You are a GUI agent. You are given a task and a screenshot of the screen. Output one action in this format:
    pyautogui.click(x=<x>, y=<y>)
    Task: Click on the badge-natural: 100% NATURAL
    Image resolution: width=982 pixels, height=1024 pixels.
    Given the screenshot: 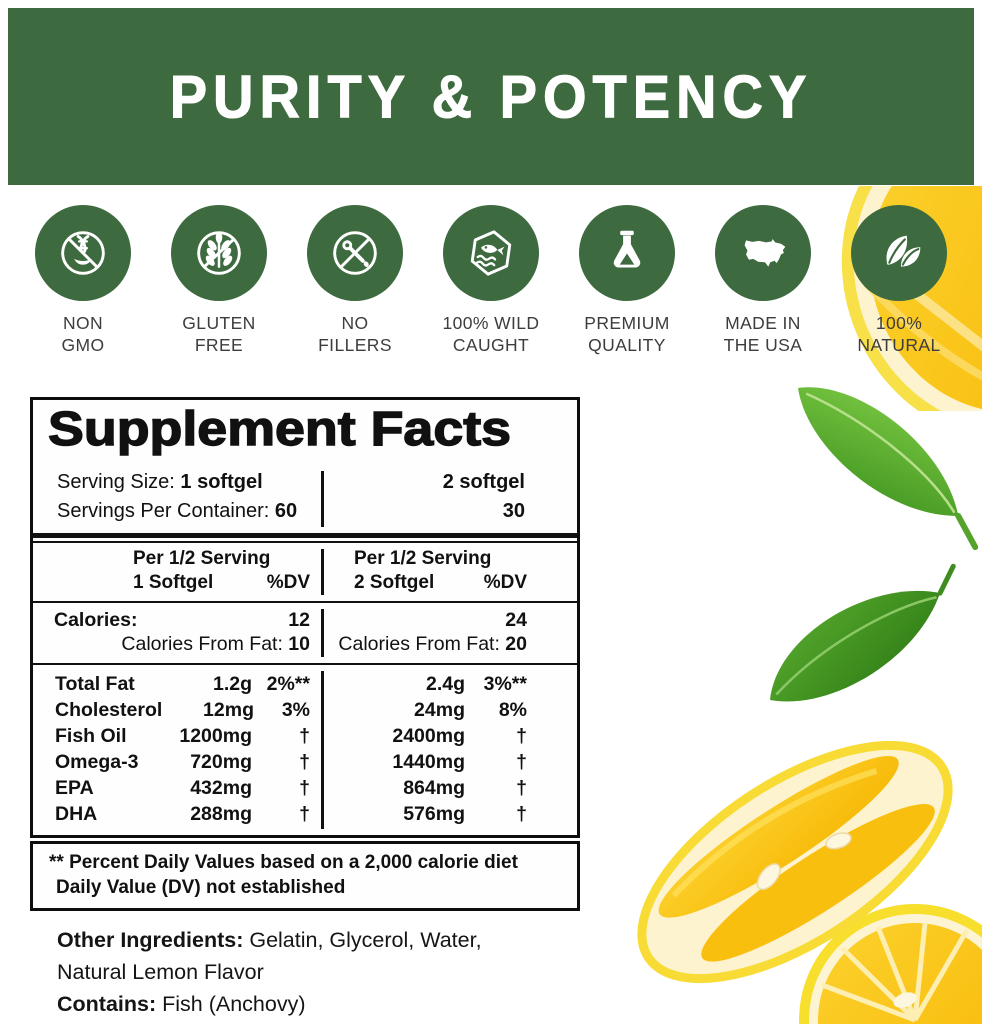 What is the action you would take?
    pyautogui.click(x=899, y=281)
    